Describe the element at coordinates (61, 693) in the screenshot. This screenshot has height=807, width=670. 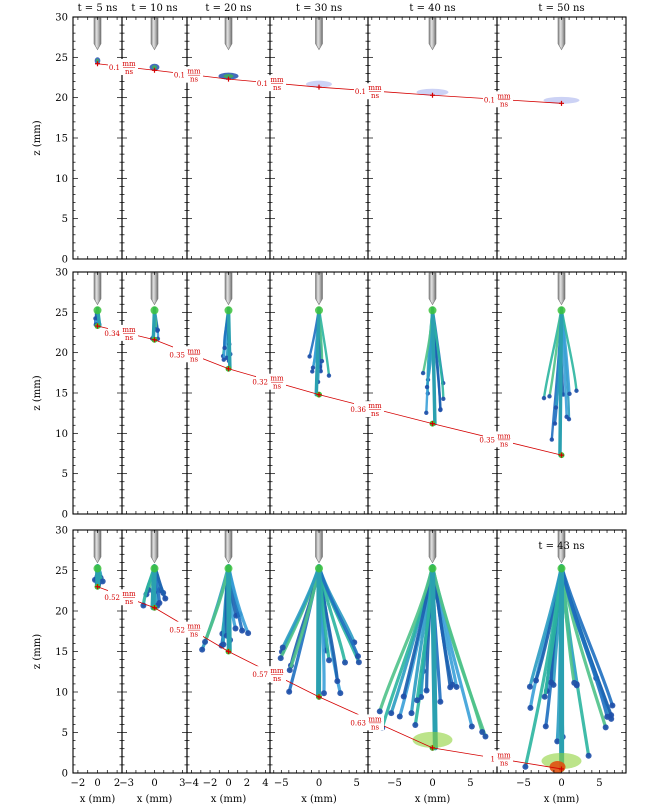
I see `y-tick-label: 10` at that location.